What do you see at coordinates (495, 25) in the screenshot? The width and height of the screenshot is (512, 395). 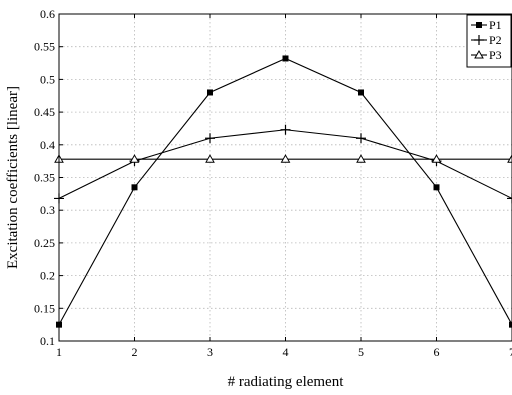 I see `legend-label: P1` at bounding box center [495, 25].